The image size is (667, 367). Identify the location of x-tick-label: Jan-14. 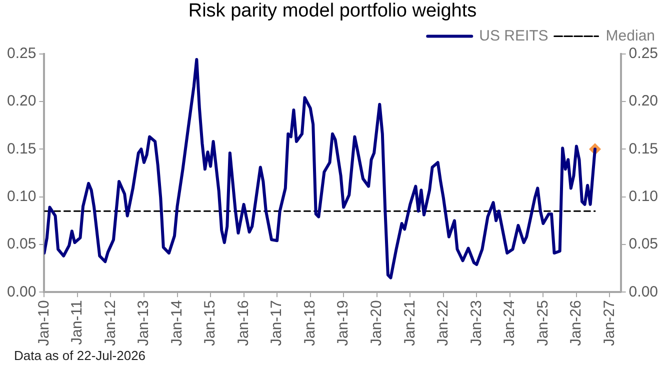
(177, 323).